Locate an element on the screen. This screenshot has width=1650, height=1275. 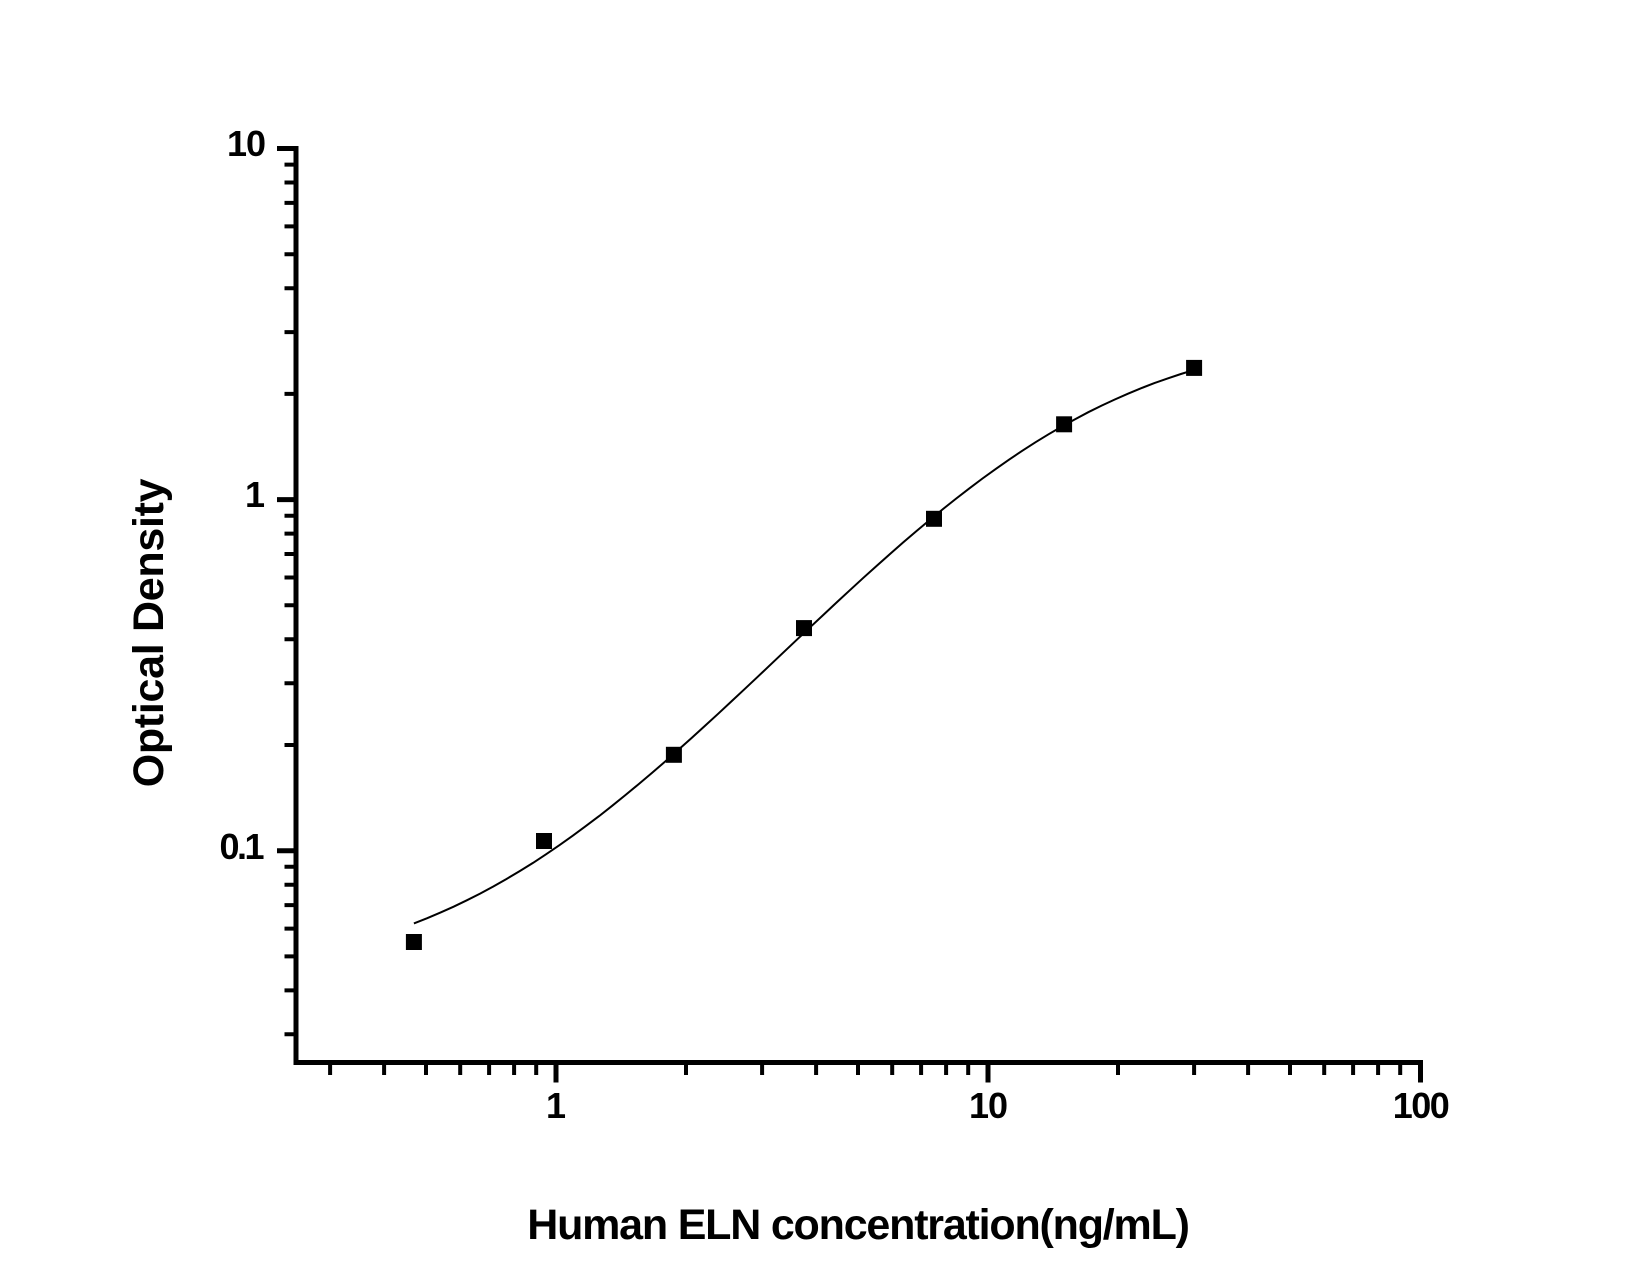
svg-text: 0.1 is located at coordinates (241, 846).